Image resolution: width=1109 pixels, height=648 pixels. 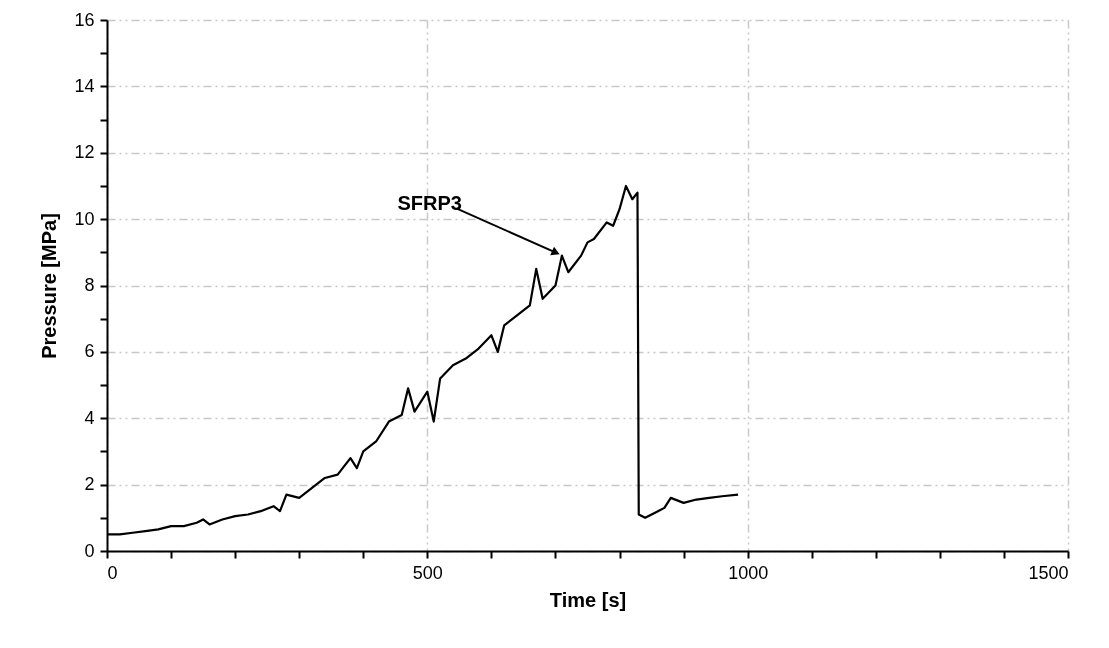 I want to click on y-tick-label: 8, so click(x=89, y=285).